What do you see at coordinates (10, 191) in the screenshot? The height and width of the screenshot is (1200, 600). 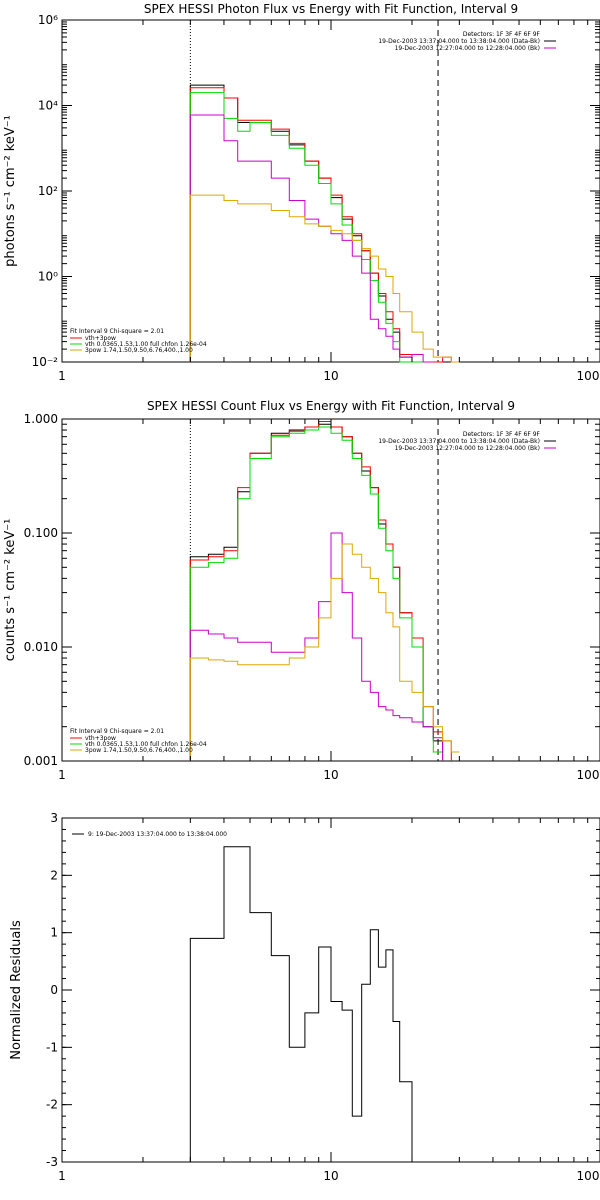 I see `panel1-ylabel: photons s⁻¹ cm⁻² keV⁻¹` at bounding box center [10, 191].